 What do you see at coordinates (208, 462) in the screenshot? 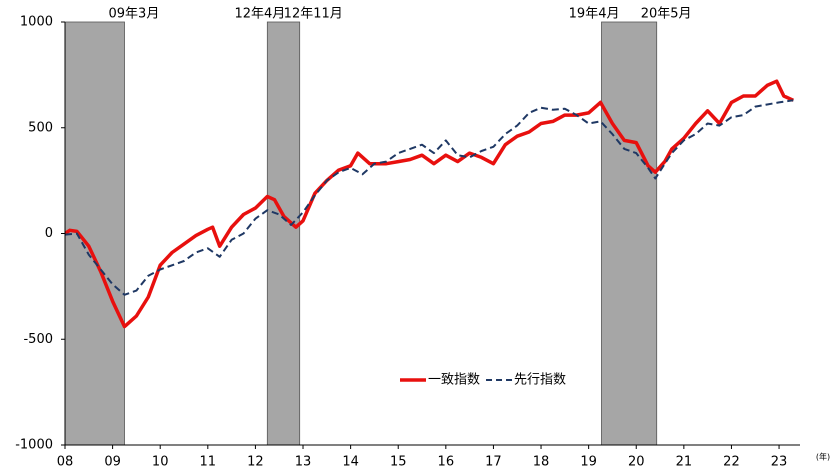
I see `x-tick-label: 11` at bounding box center [208, 462].